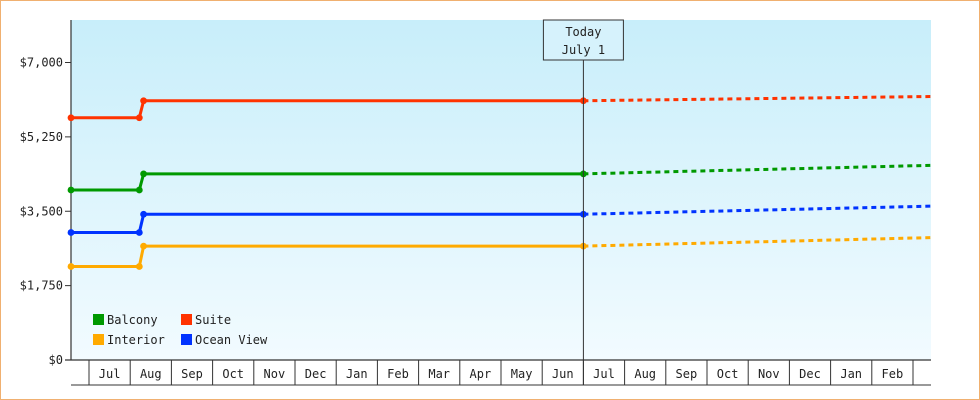 Image resolution: width=980 pixels, height=400 pixels. I want to click on series-line-ocean-view, so click(327, 223).